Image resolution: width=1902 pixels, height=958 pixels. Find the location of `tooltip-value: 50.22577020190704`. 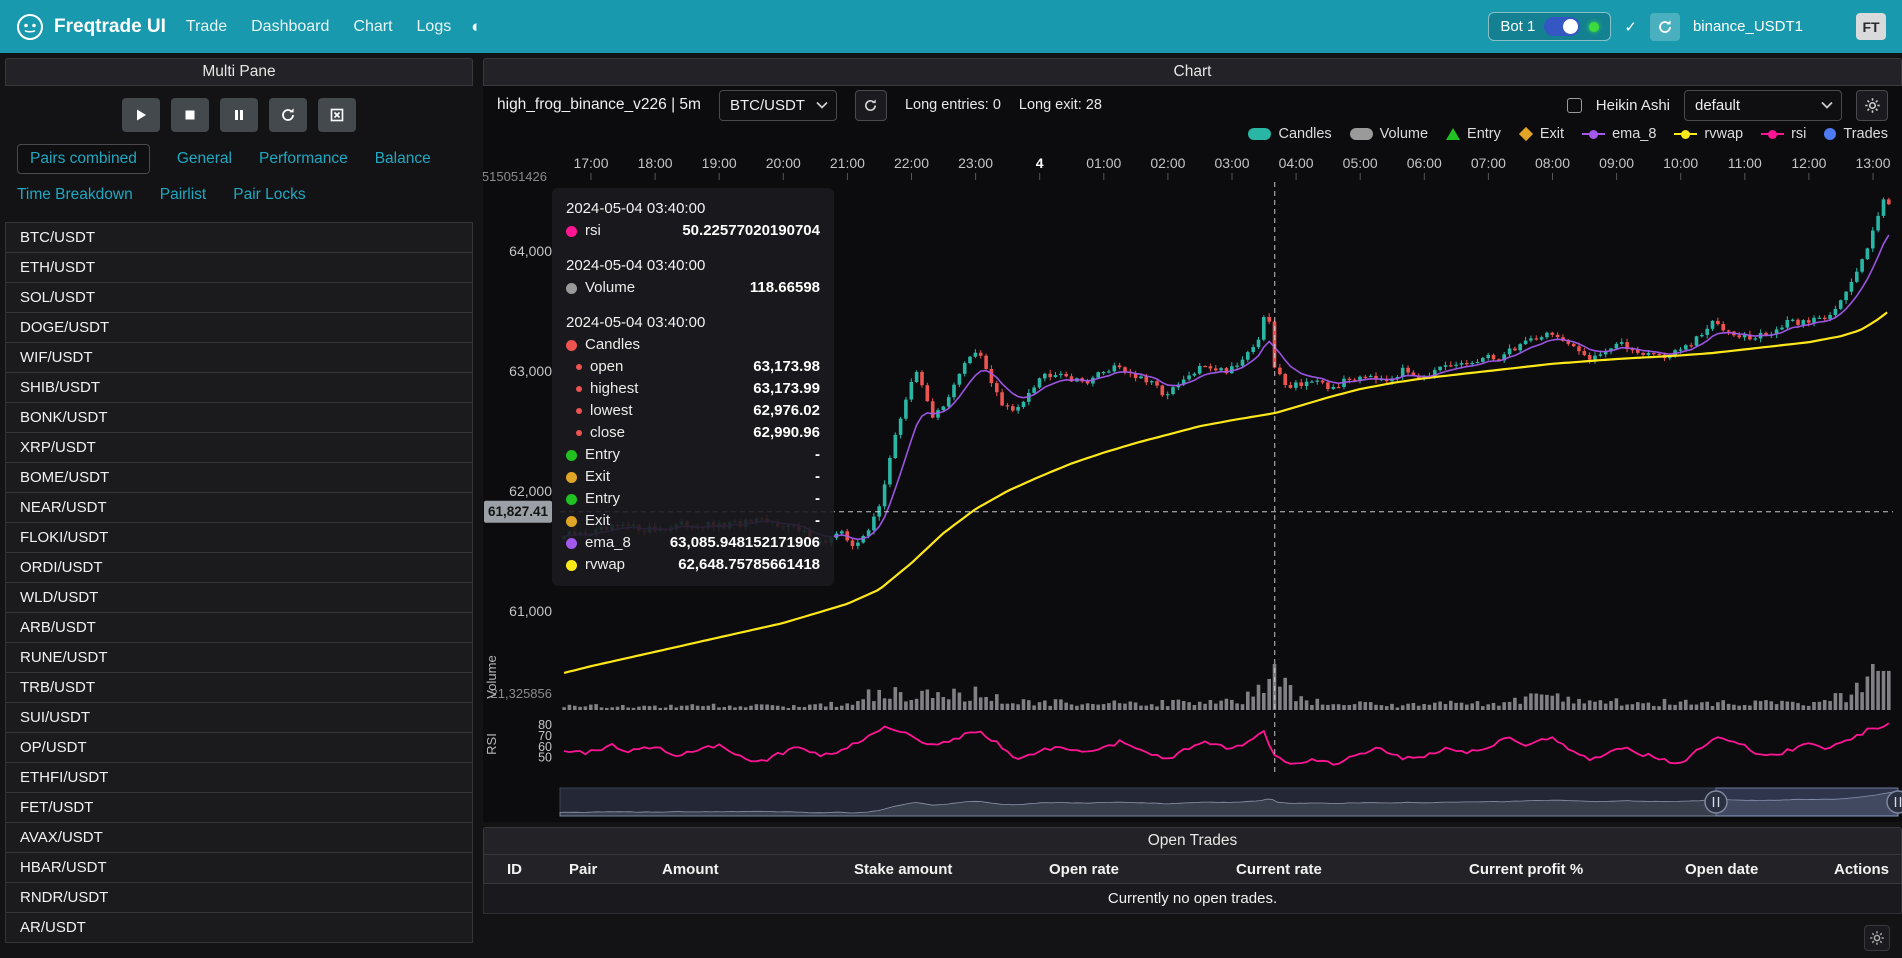

tooltip-value: 50.22577020190704 is located at coordinates (751, 230).